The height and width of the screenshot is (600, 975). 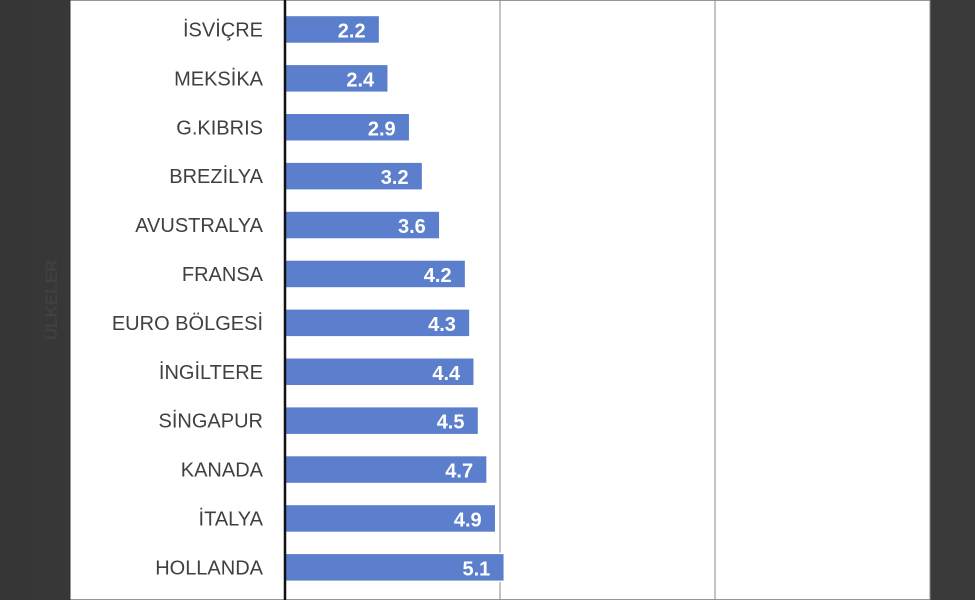 What do you see at coordinates (223, 29) in the screenshot?
I see `category-label: İSVİÇRE` at bounding box center [223, 29].